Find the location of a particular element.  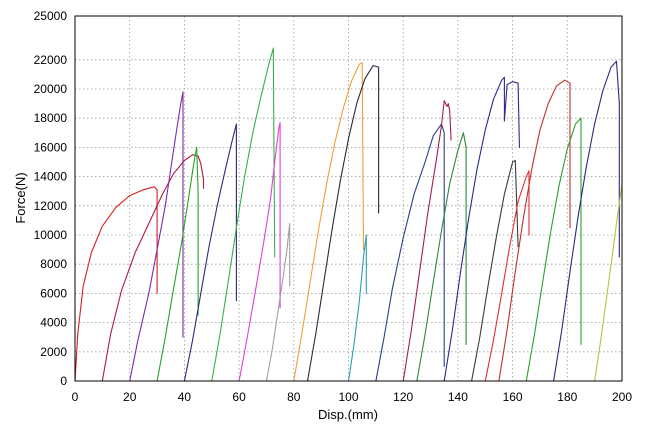

y-tick-label: 8000 is located at coordinates (53, 264).